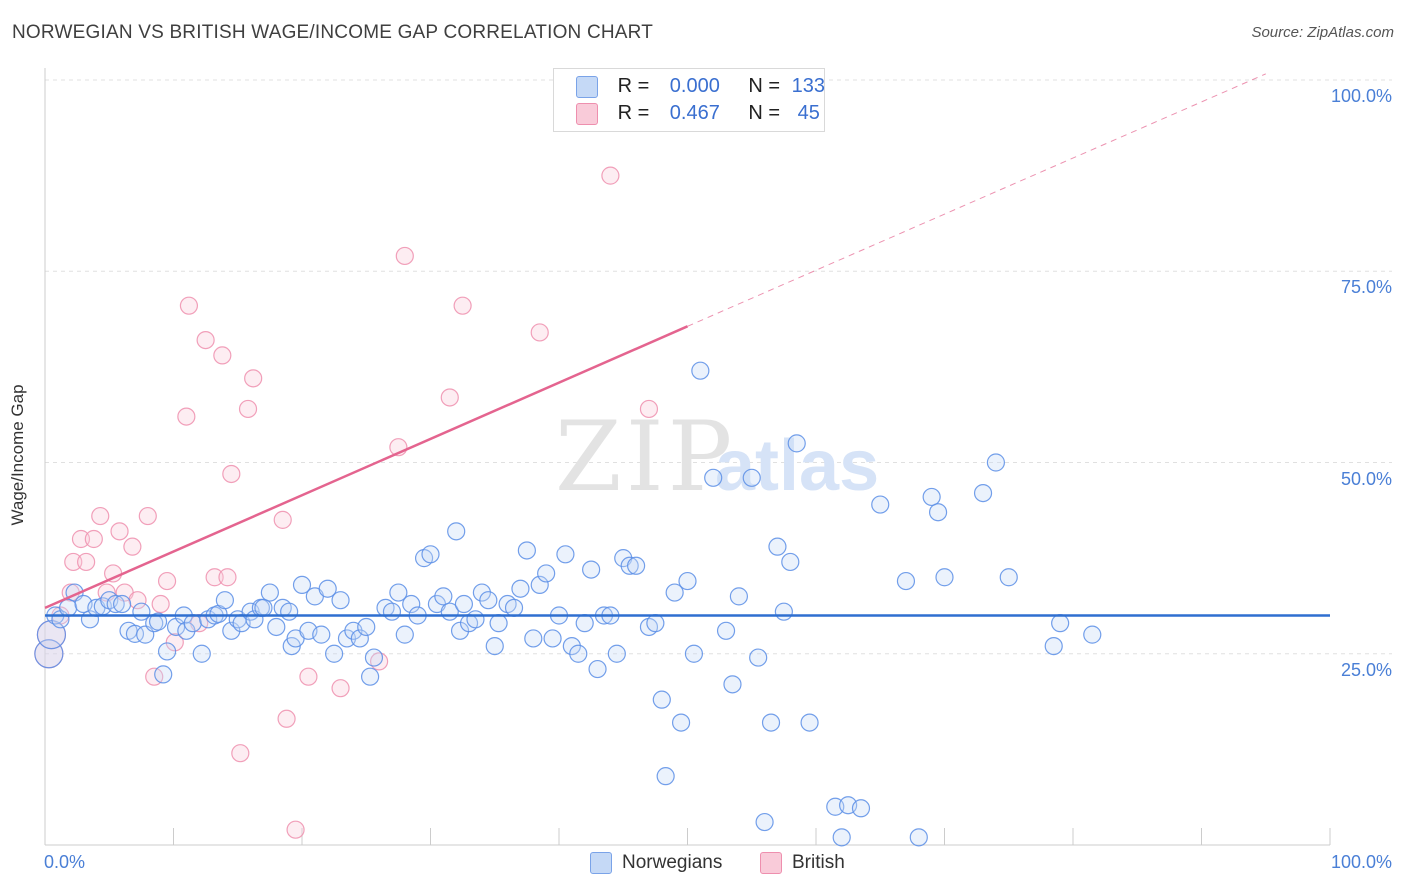  I want to click on stats-legend: R = 0.000 N = 133 R = 0.467 N = 45, so click(689, 100).